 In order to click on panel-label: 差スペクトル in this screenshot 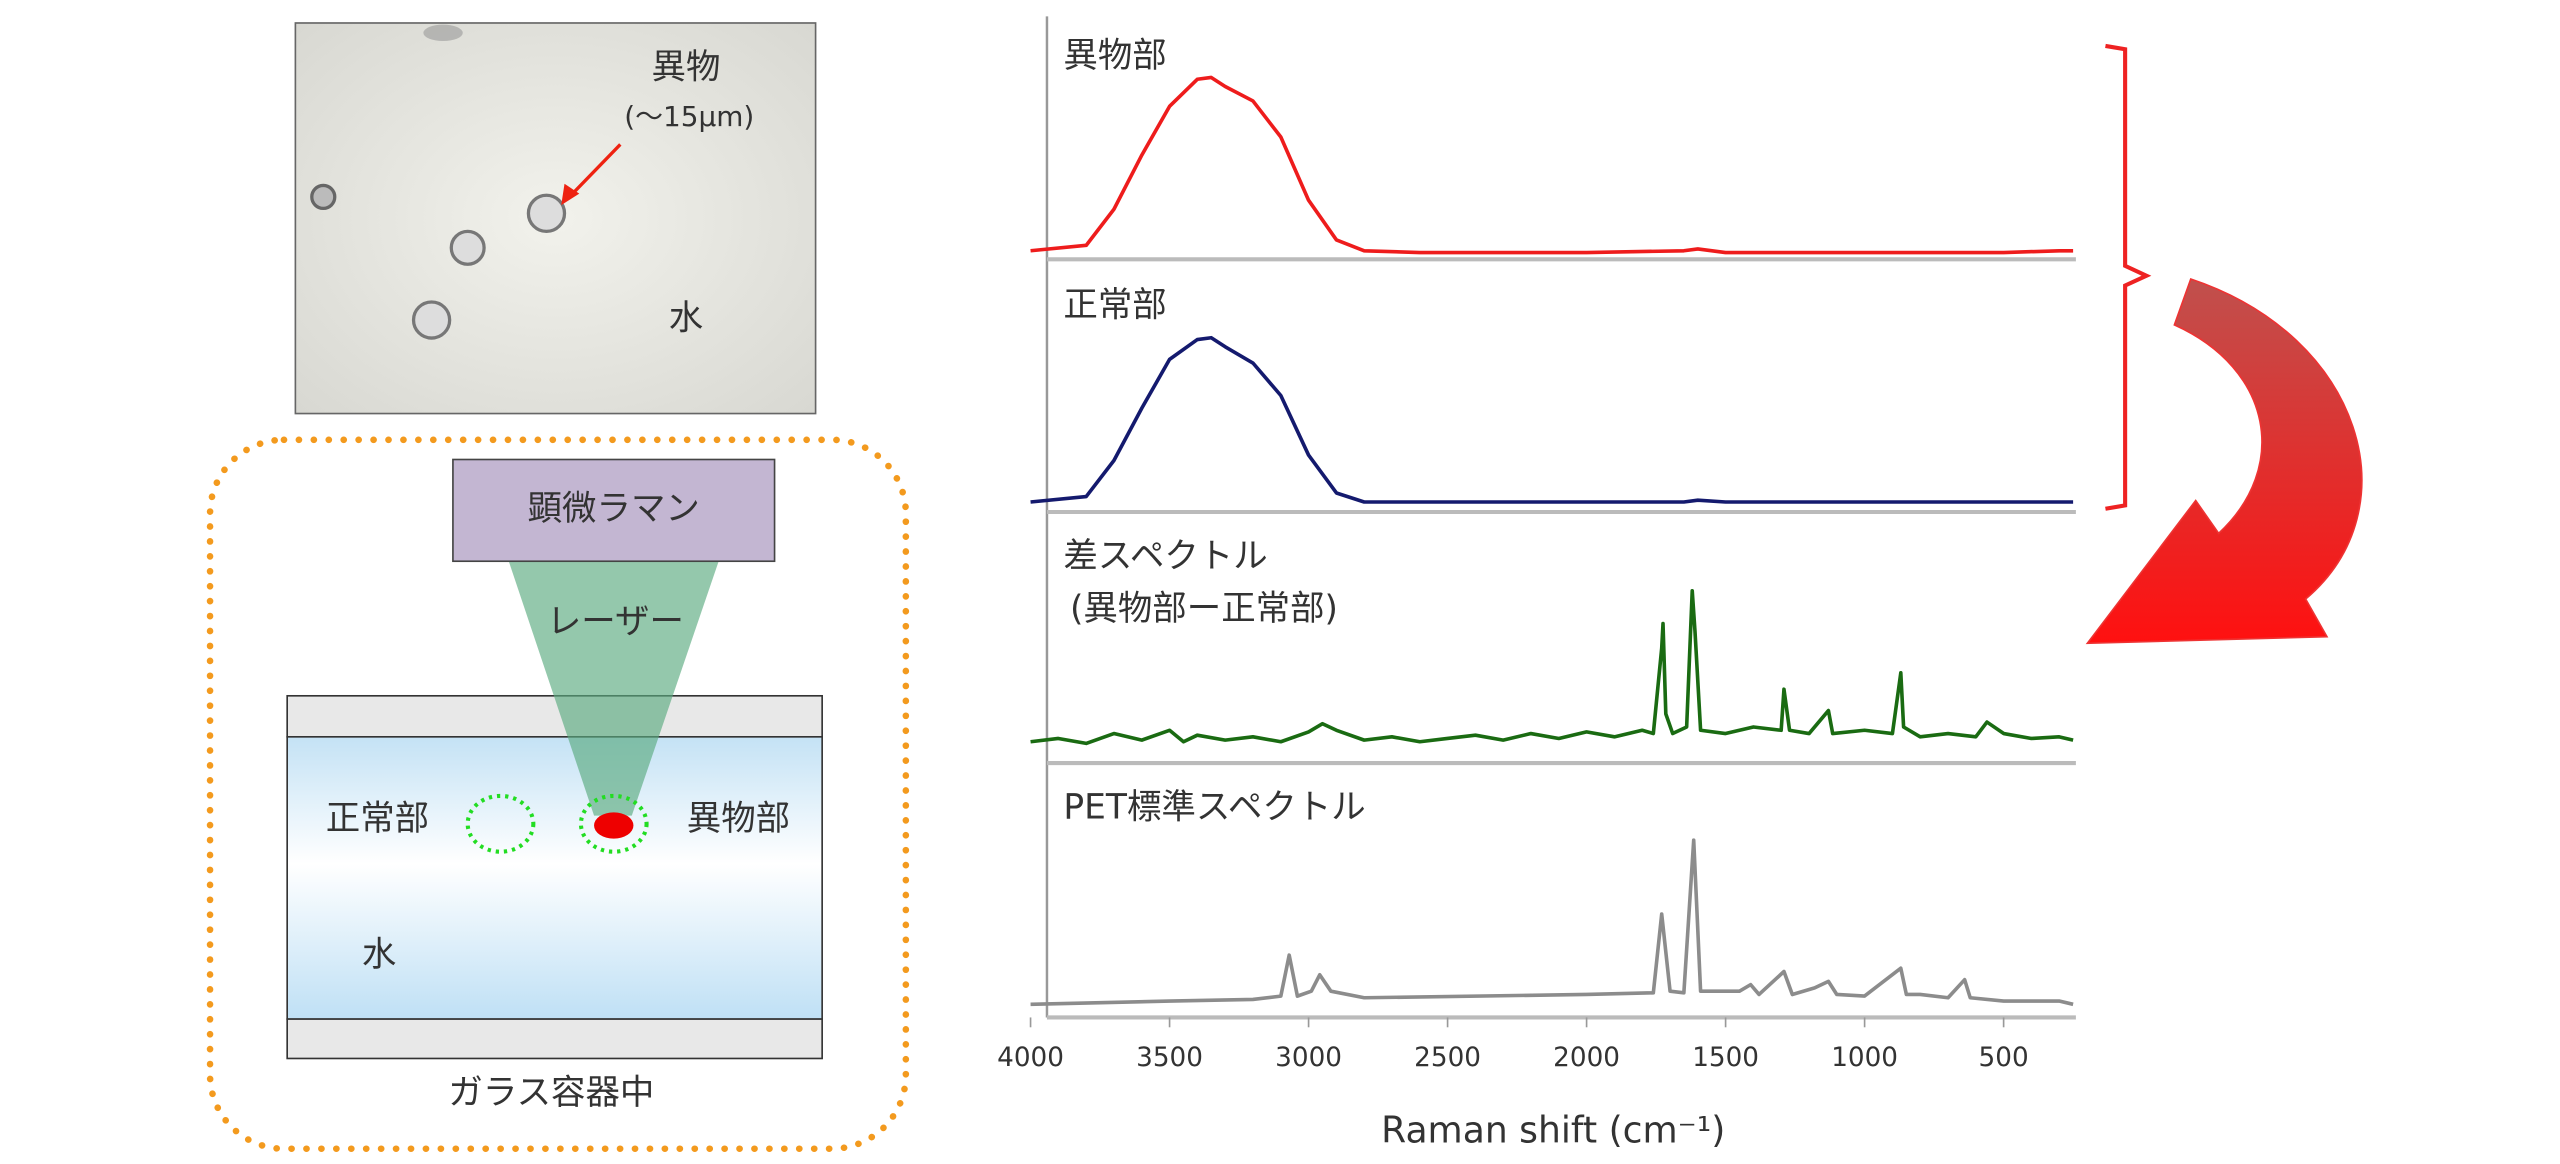, I will do `click(1165, 556)`.